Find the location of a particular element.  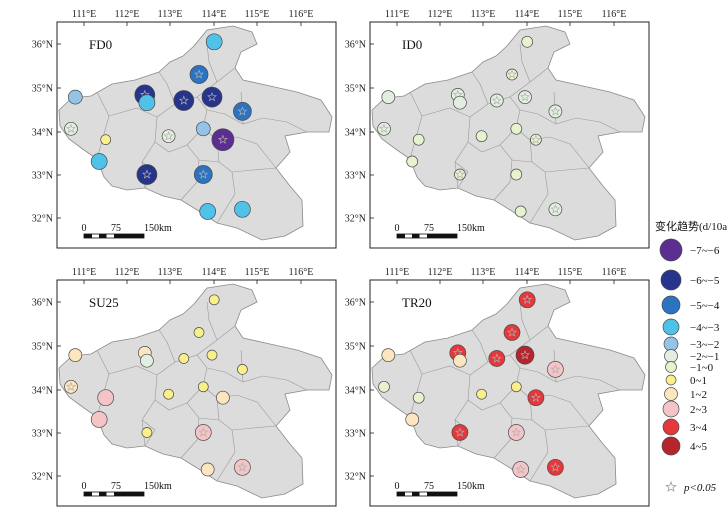

scale-bar-label: 150km is located at coordinates (471, 228).